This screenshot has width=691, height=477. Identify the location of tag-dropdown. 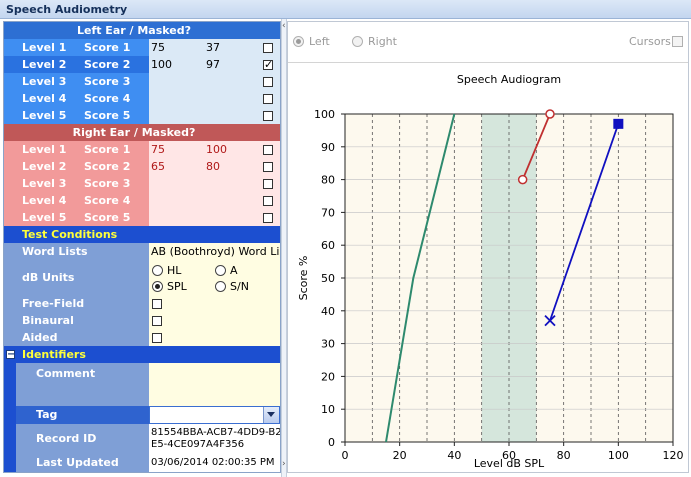
(214, 415).